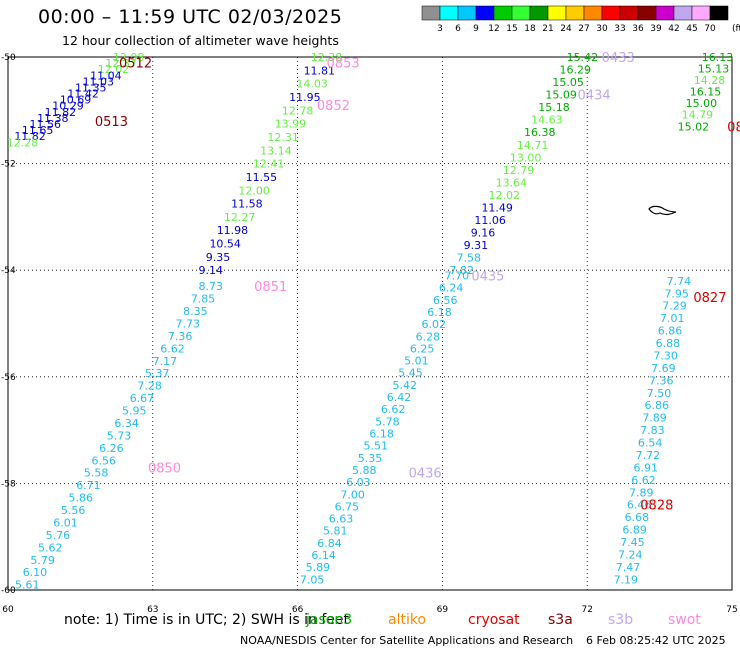 The image size is (740, 650). What do you see at coordinates (659, 393) in the screenshot?
I see `wave-height-value: 7.50` at bounding box center [659, 393].